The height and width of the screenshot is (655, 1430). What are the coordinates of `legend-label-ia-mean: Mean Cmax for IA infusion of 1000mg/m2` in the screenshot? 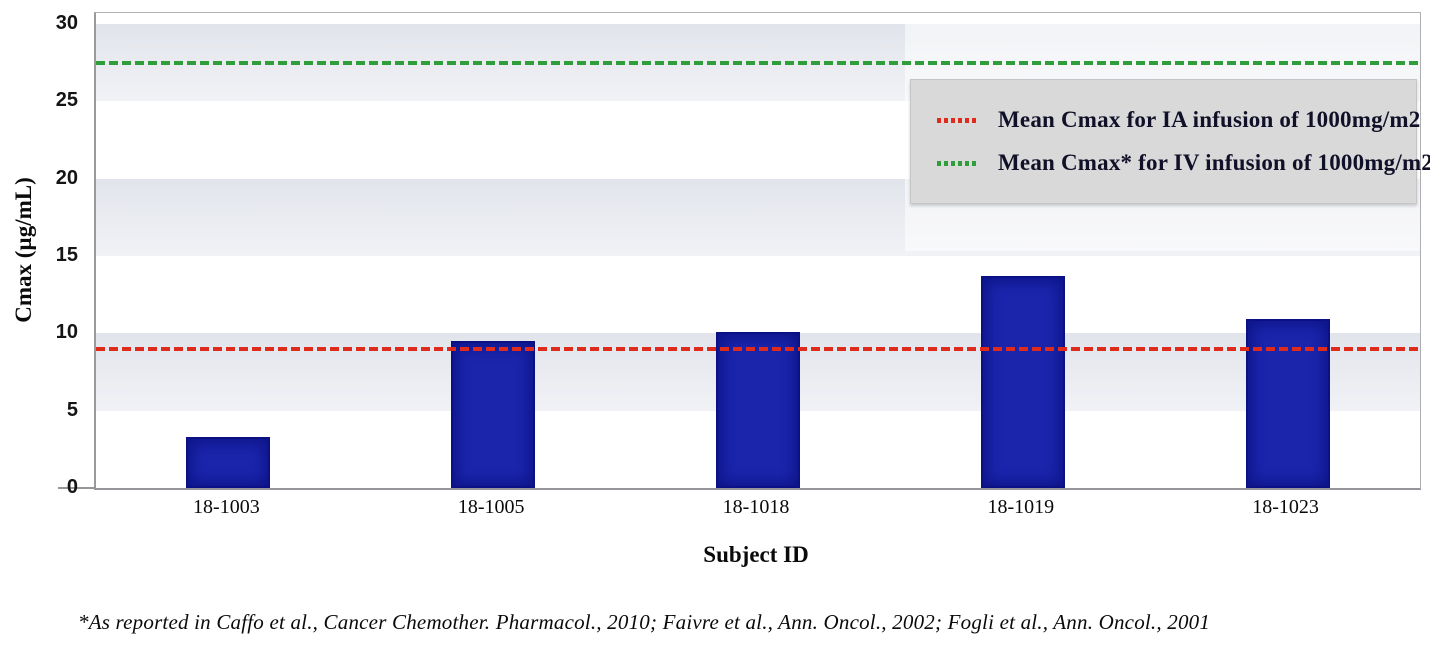 It's located at (1209, 119).